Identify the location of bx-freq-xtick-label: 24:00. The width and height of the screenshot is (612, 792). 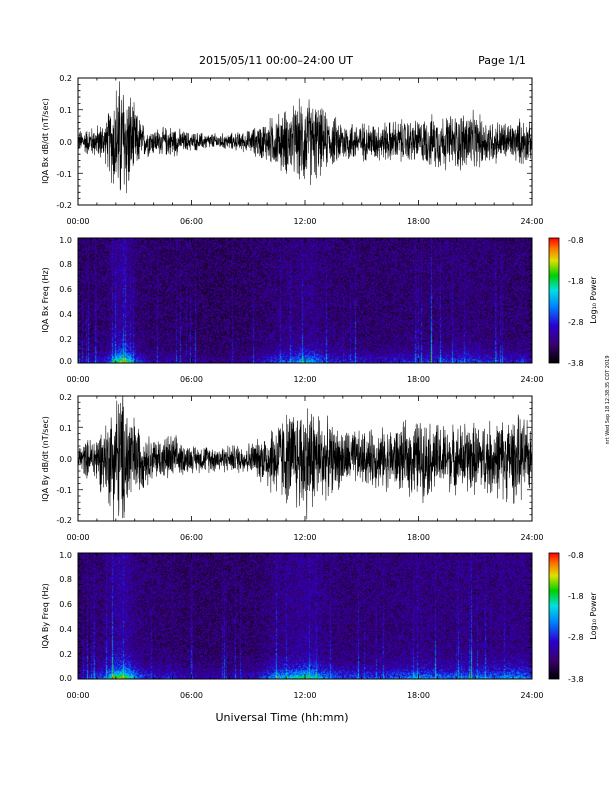
(531, 379).